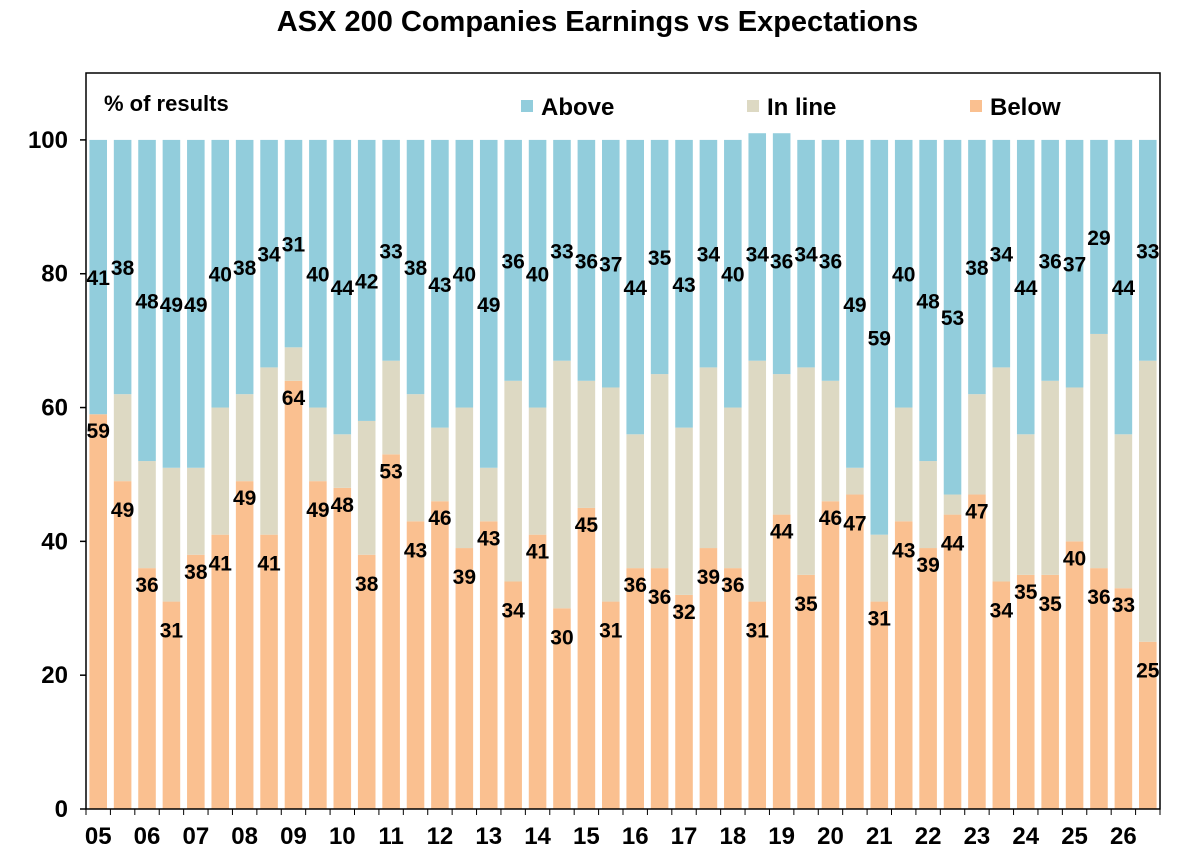 The width and height of the screenshot is (1195, 853). What do you see at coordinates (293, 836) in the screenshot?
I see `x-tick-label: 09` at bounding box center [293, 836].